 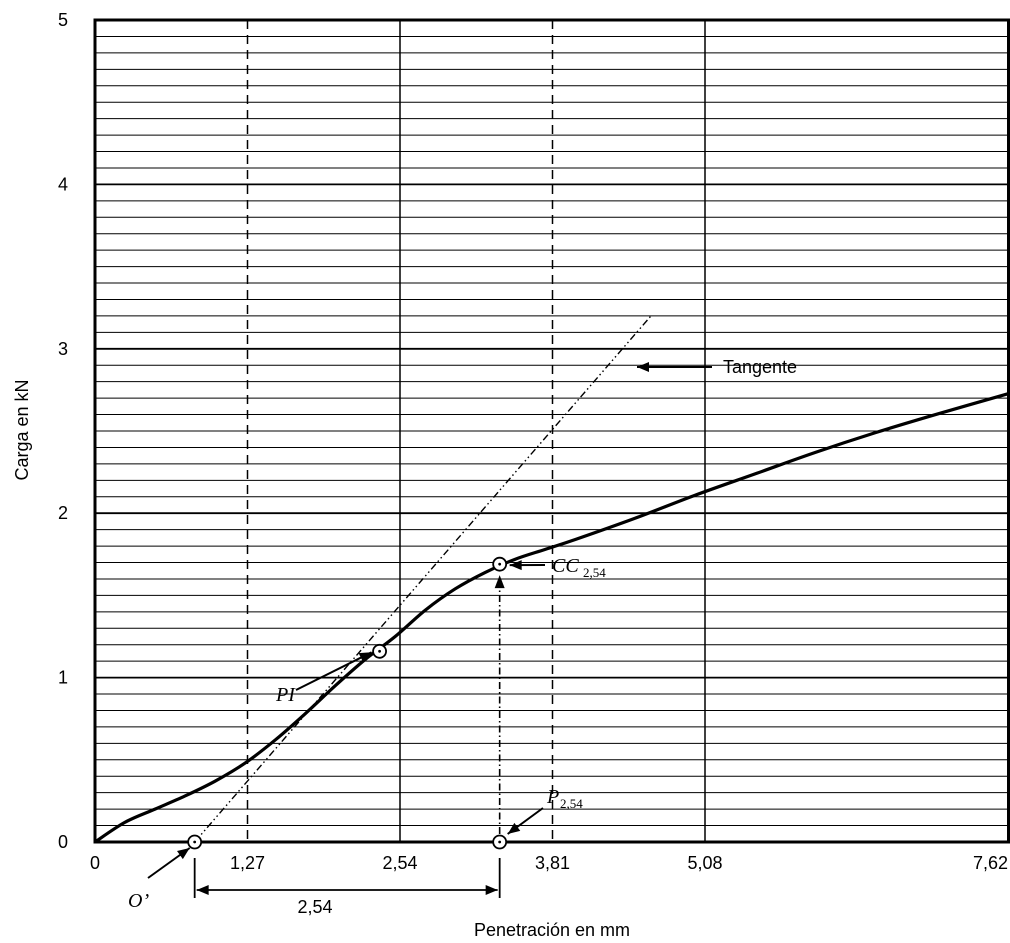 I want to click on tangent-arrow-head, so click(x=643, y=367).